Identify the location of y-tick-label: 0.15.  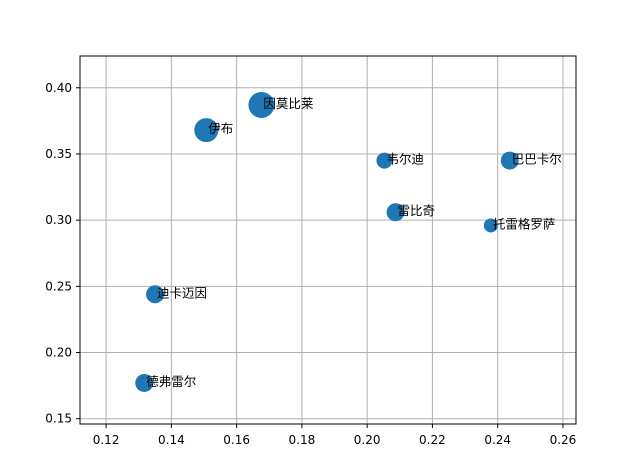
(58, 419).